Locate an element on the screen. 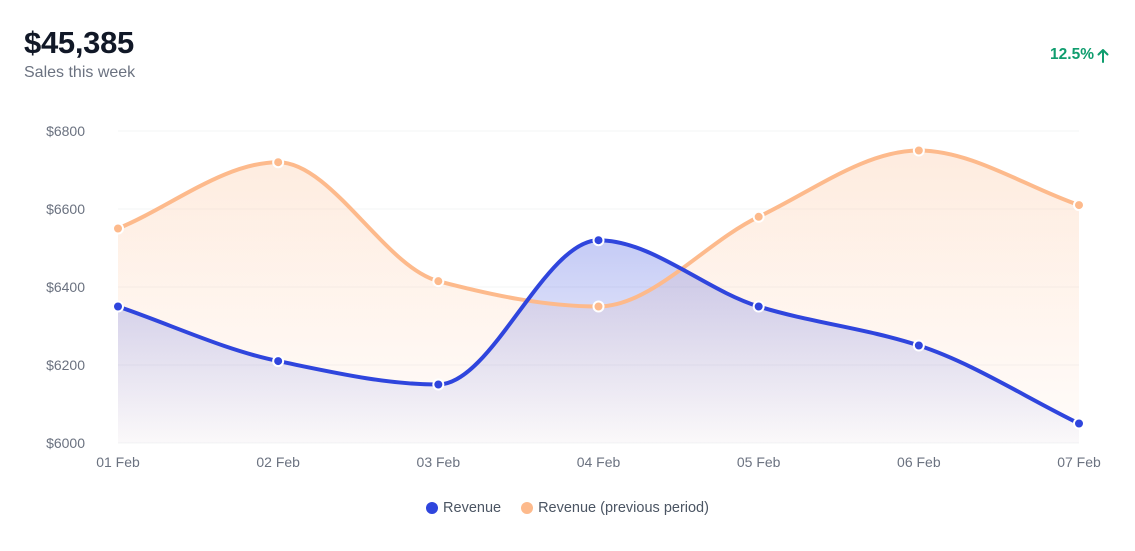  x-tick-label: 03 Feb is located at coordinates (439, 462).